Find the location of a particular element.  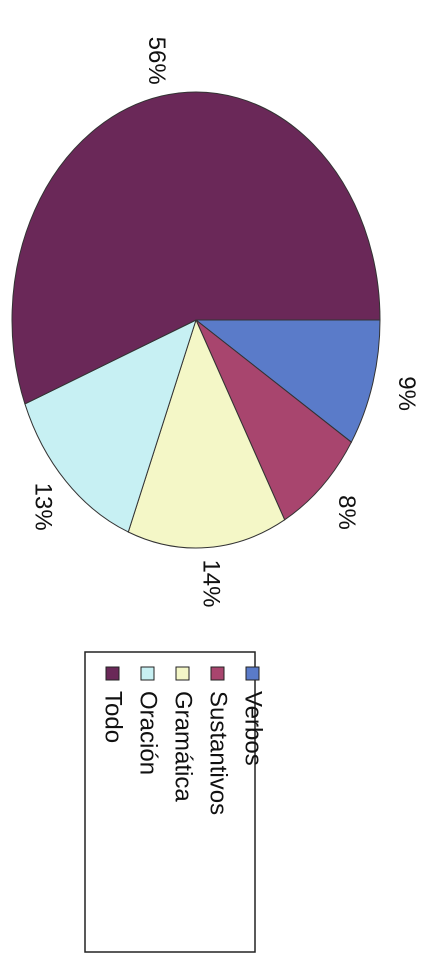

legend-swatch-gramatica is located at coordinates (182, 673).